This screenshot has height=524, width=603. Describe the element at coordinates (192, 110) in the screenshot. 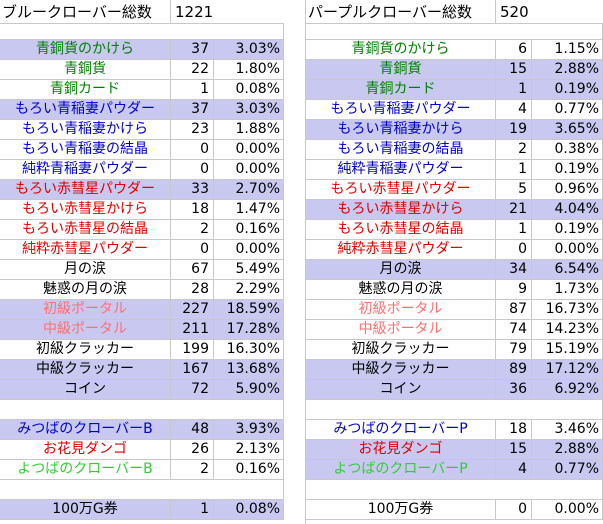

I see `left-item-count: 37` at that location.